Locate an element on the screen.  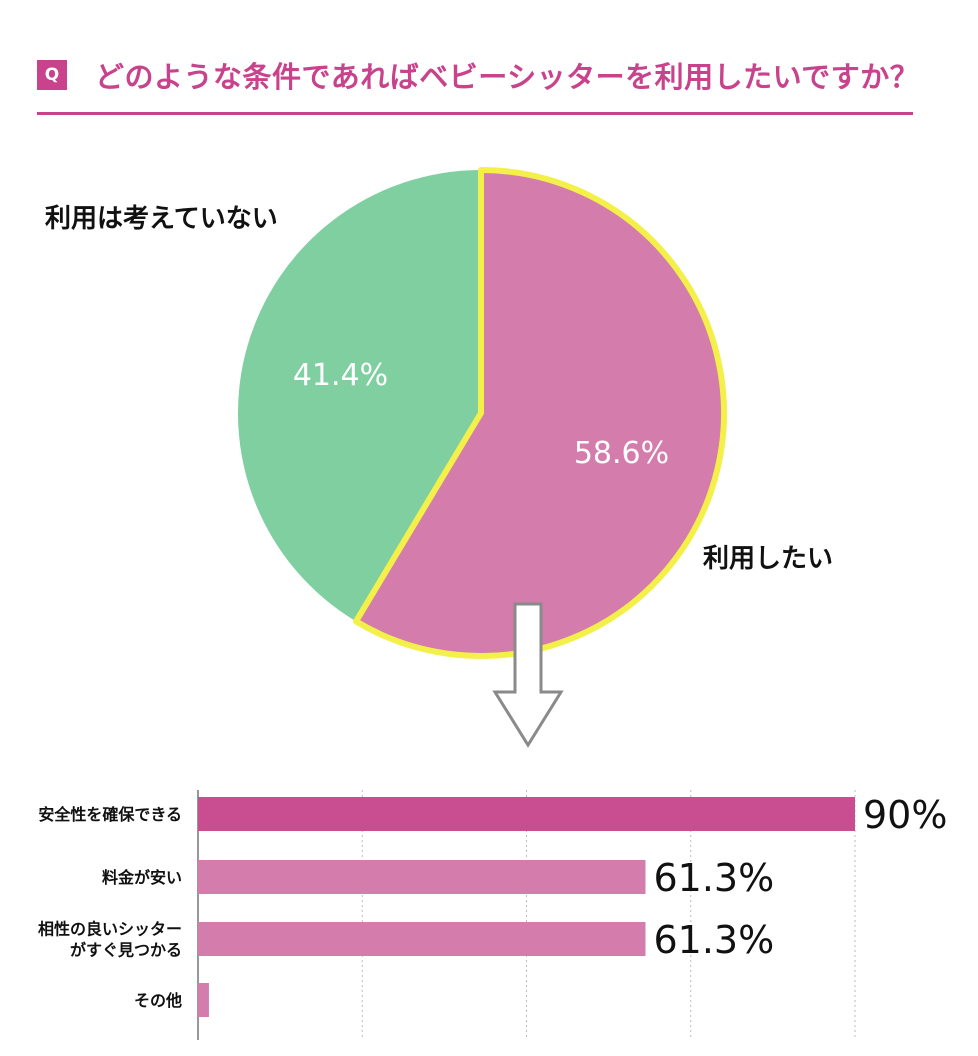
bar-category-label: がすぐ見つかる is located at coordinates (126, 950).